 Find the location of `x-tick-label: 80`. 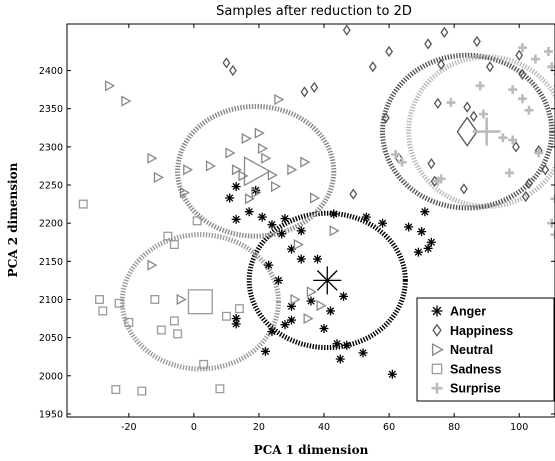

x-tick-label: 80 is located at coordinates (454, 427).